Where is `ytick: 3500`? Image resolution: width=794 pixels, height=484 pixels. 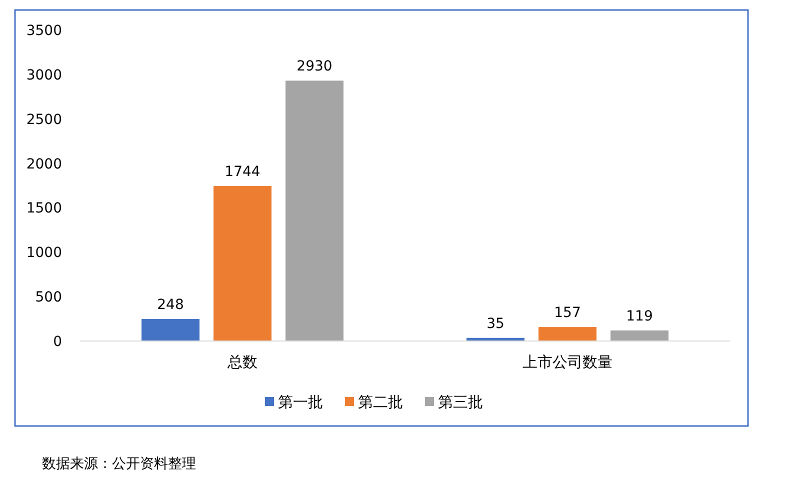
ytick: 3500 is located at coordinates (44, 31).